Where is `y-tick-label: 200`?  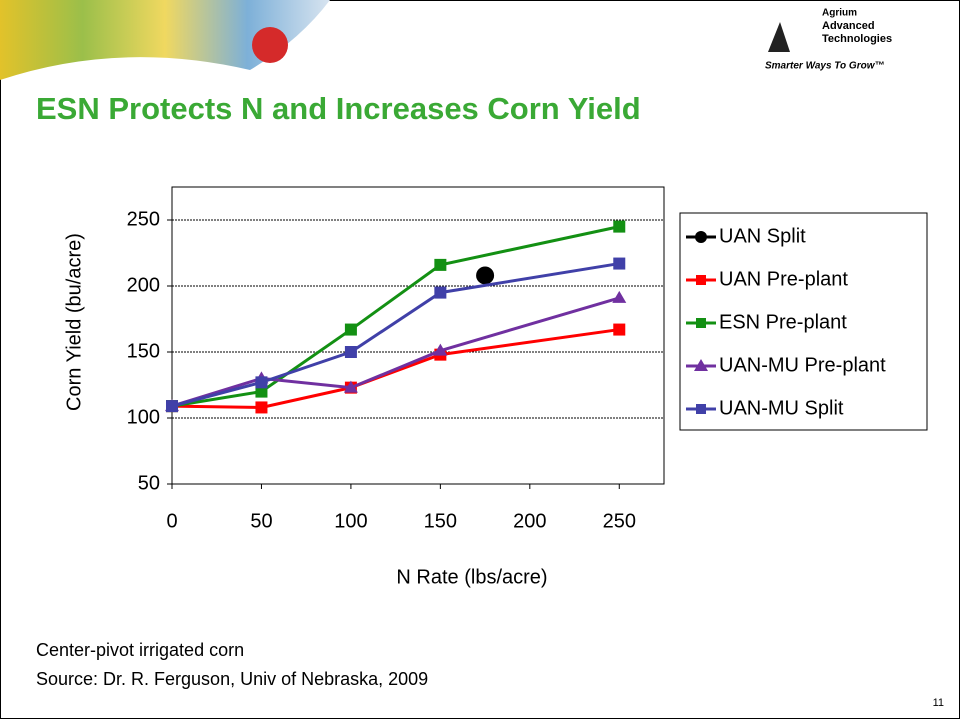
y-tick-label: 200 is located at coordinates (143, 285).